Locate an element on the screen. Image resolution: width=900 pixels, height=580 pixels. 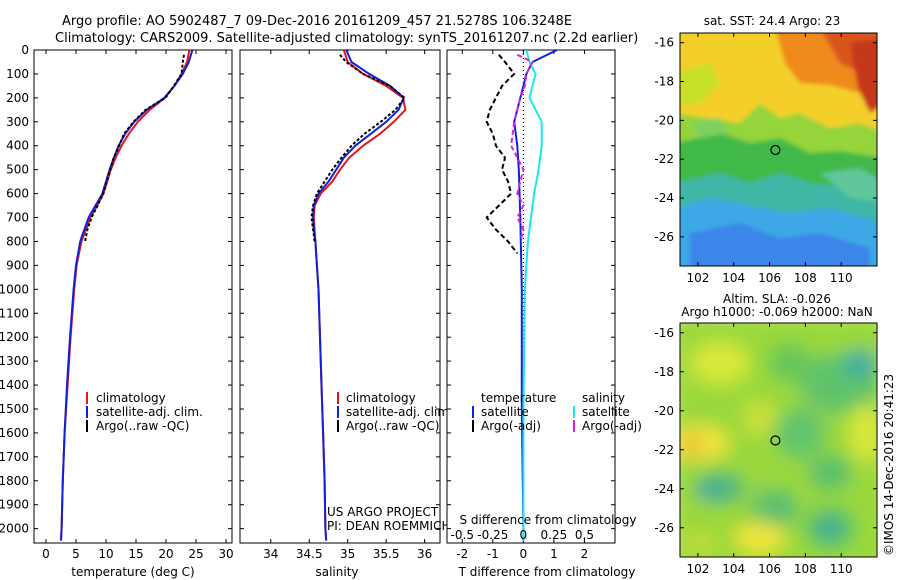
depth-tick-label: 500 is located at coordinates (17, 170).